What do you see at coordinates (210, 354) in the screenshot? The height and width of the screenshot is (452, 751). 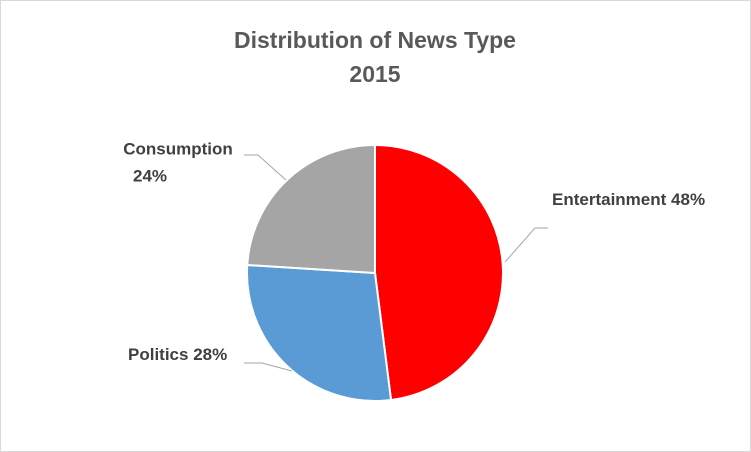 I see `value-label: 28%` at bounding box center [210, 354].